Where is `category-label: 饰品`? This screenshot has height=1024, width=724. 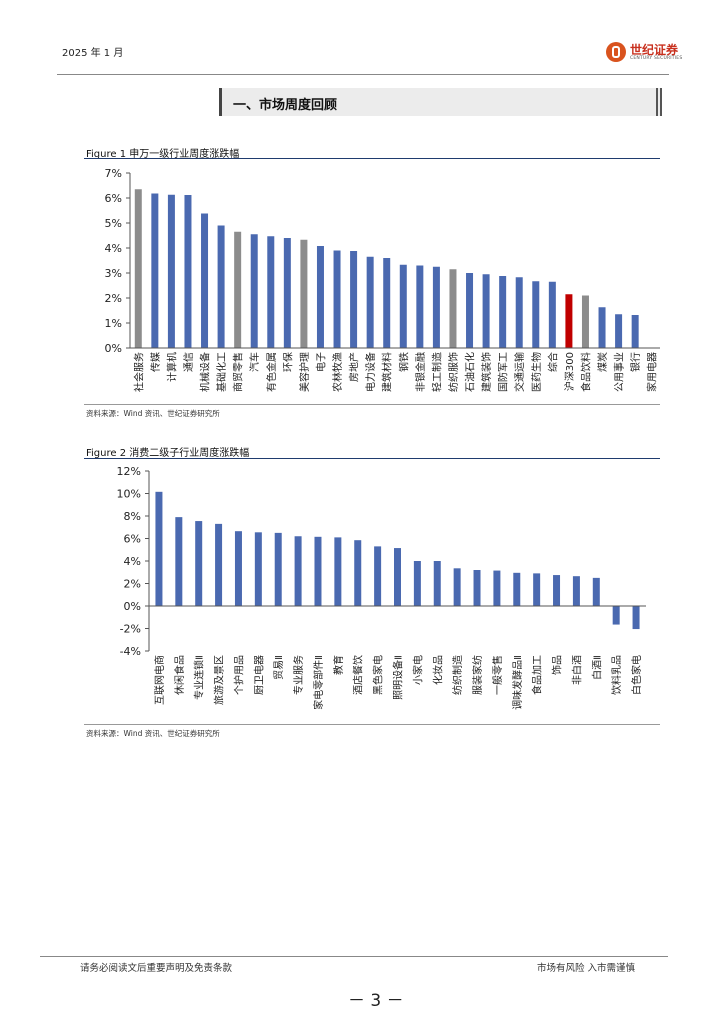
category-label: 饰品 is located at coordinates (557, 665).